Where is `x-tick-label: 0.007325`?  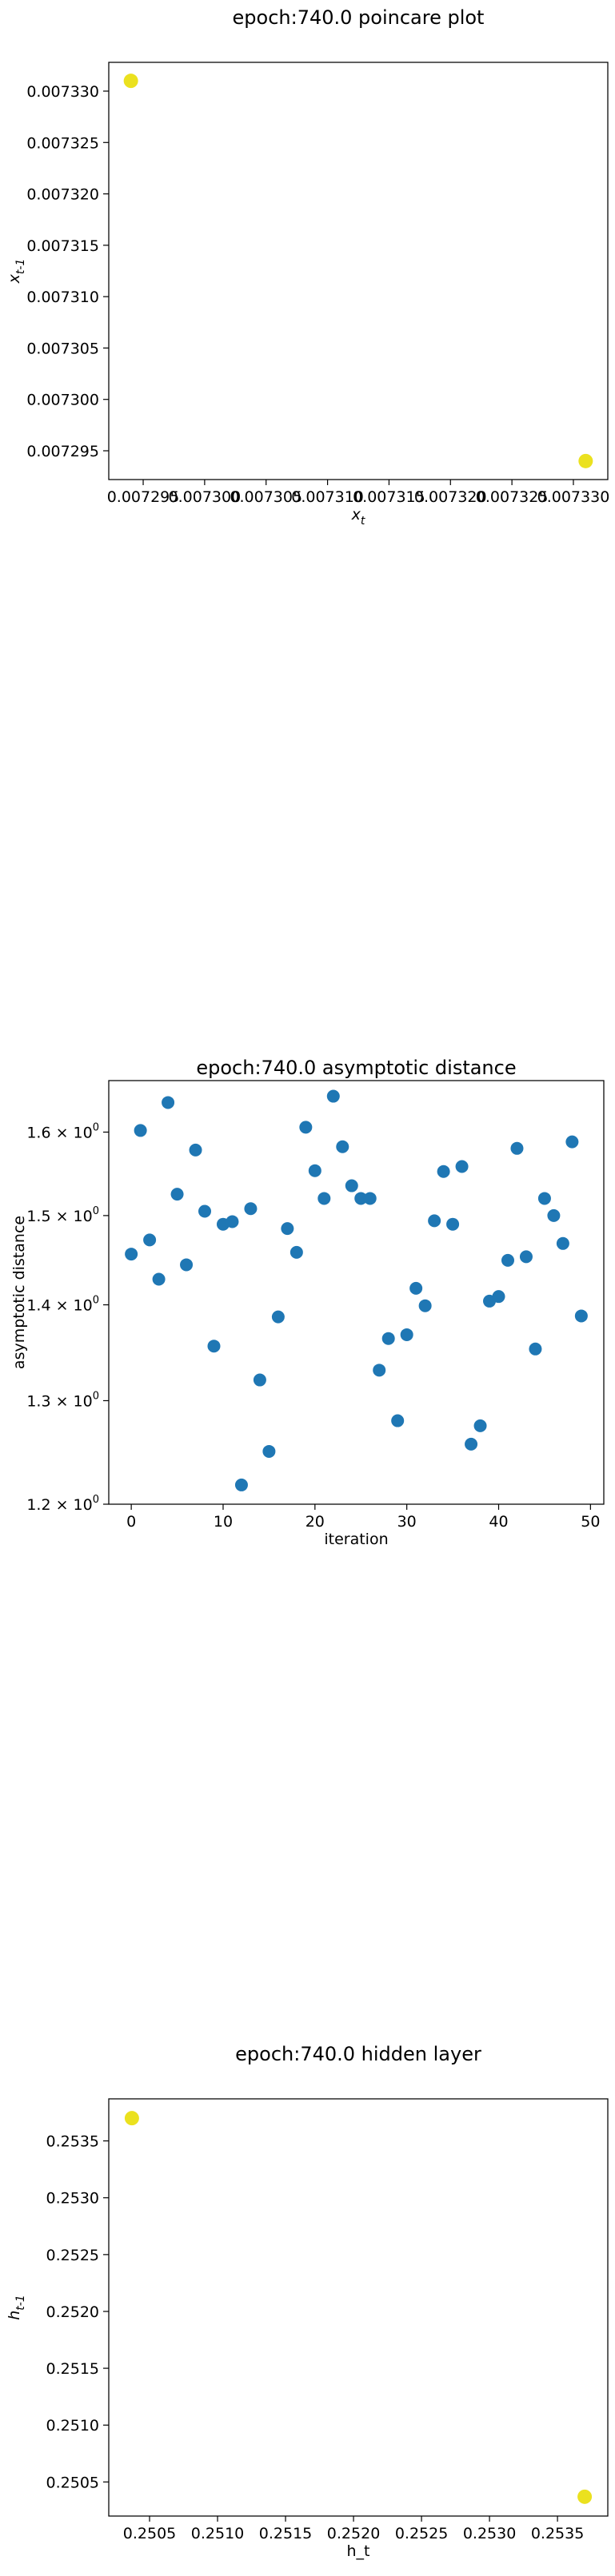
x-tick-label: 0.007325 is located at coordinates (512, 497).